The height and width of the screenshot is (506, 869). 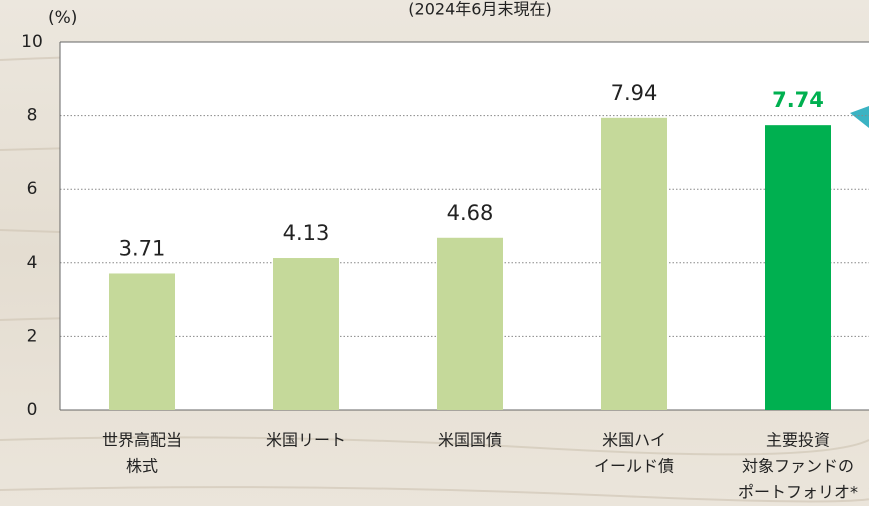 What do you see at coordinates (479, 9) in the screenshot?
I see `subtitle: (2024年6月末現在)` at bounding box center [479, 9].